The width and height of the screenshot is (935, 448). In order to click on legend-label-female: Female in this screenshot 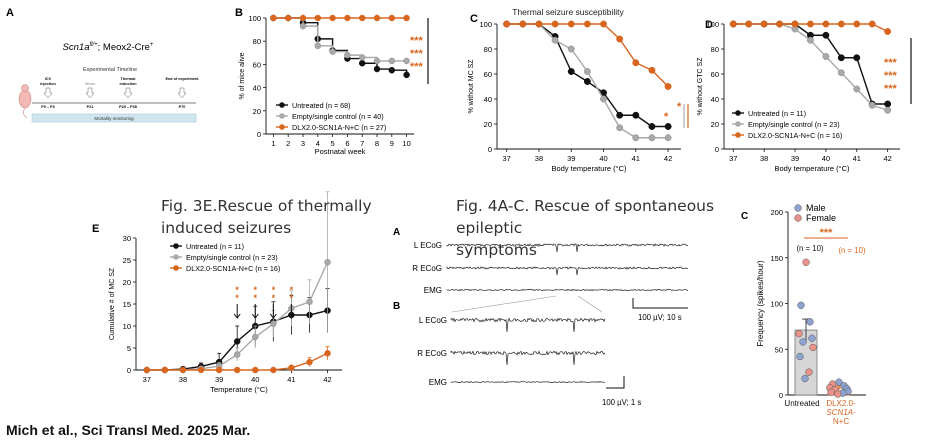, I will do `click(821, 218)`.